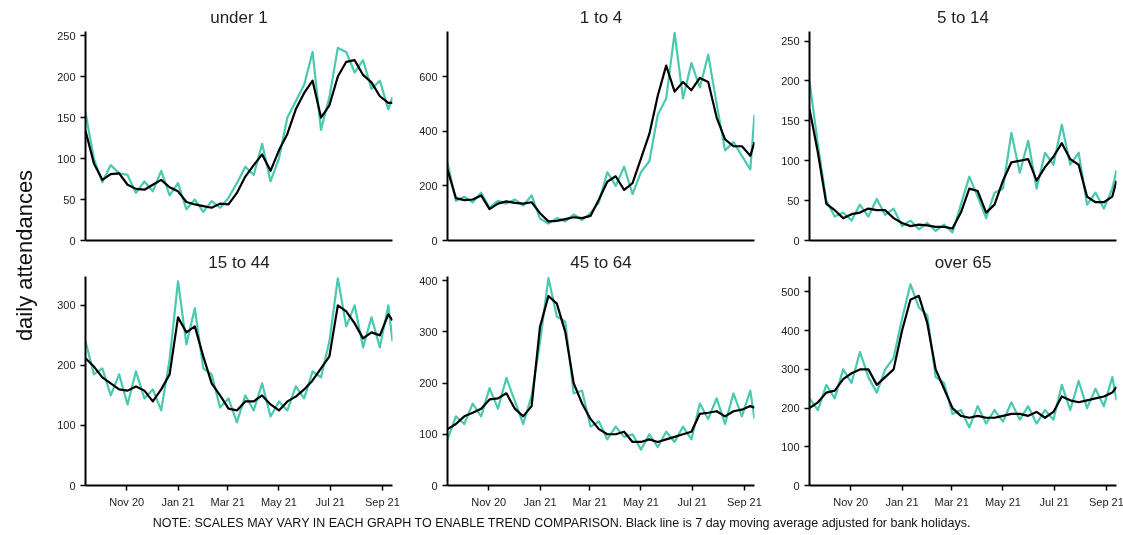  I want to click on text: NOTE: SCALES MAY VARY IN EACH GRAPH TO ENABLE TREND COMPARISON. Black line is 7 day moving average adjusted for bank holidays., so click(561, 522).